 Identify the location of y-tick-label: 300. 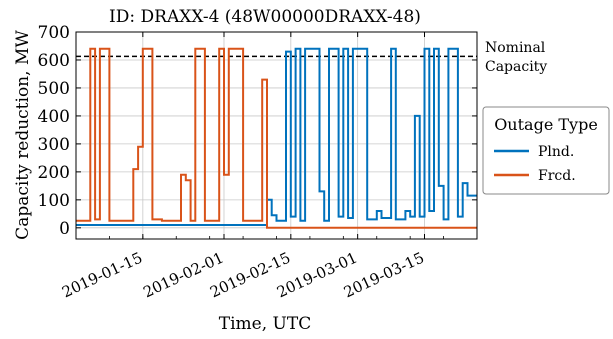
(54, 145).